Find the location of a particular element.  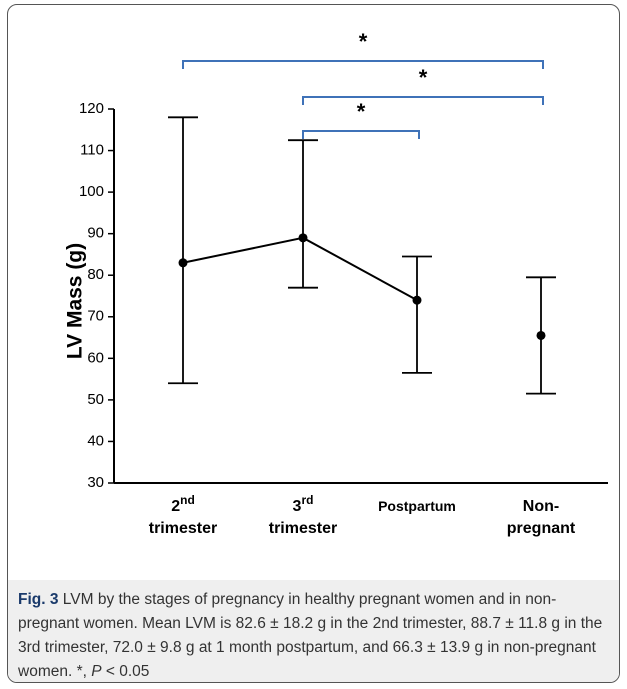

x-tick-label-sup: nd is located at coordinates (187, 500).